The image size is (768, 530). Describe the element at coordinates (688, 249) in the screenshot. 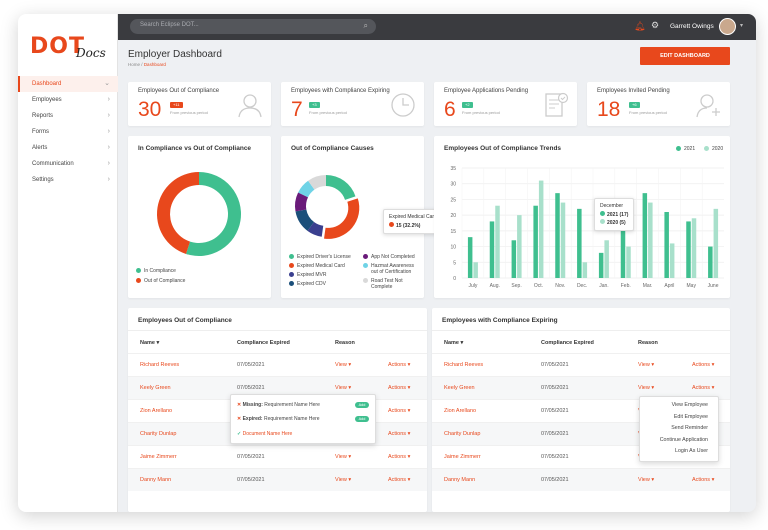

I see `bar-2021-May` at that location.